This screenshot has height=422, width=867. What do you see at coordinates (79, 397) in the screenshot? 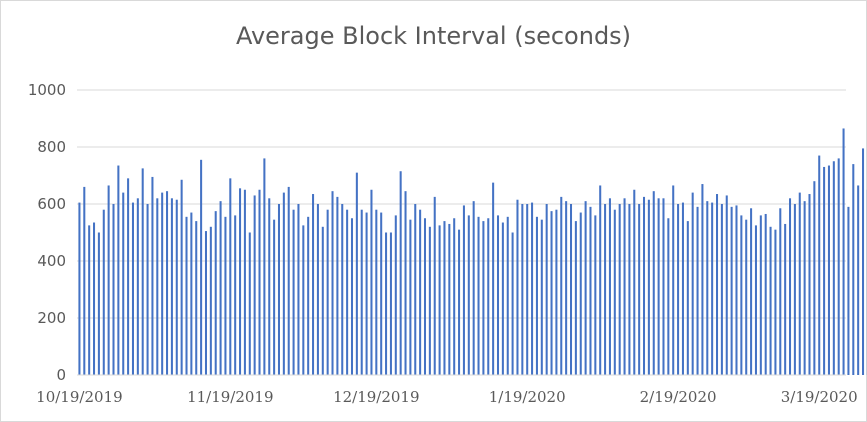
I see `x-tick-label: 10/19/2019` at bounding box center [79, 397].